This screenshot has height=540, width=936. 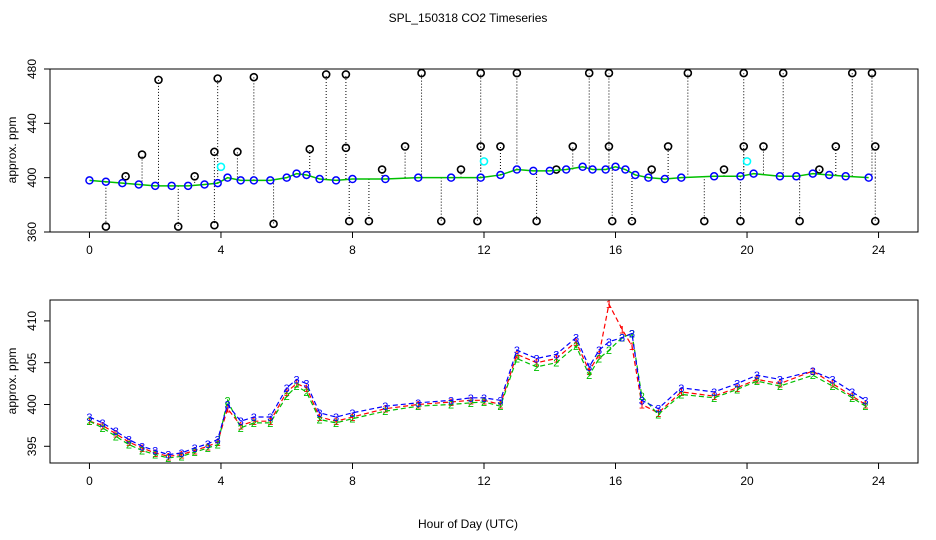 What do you see at coordinates (879, 481) in the screenshot?
I see `bottom-x-tick-label: 24` at bounding box center [879, 481].